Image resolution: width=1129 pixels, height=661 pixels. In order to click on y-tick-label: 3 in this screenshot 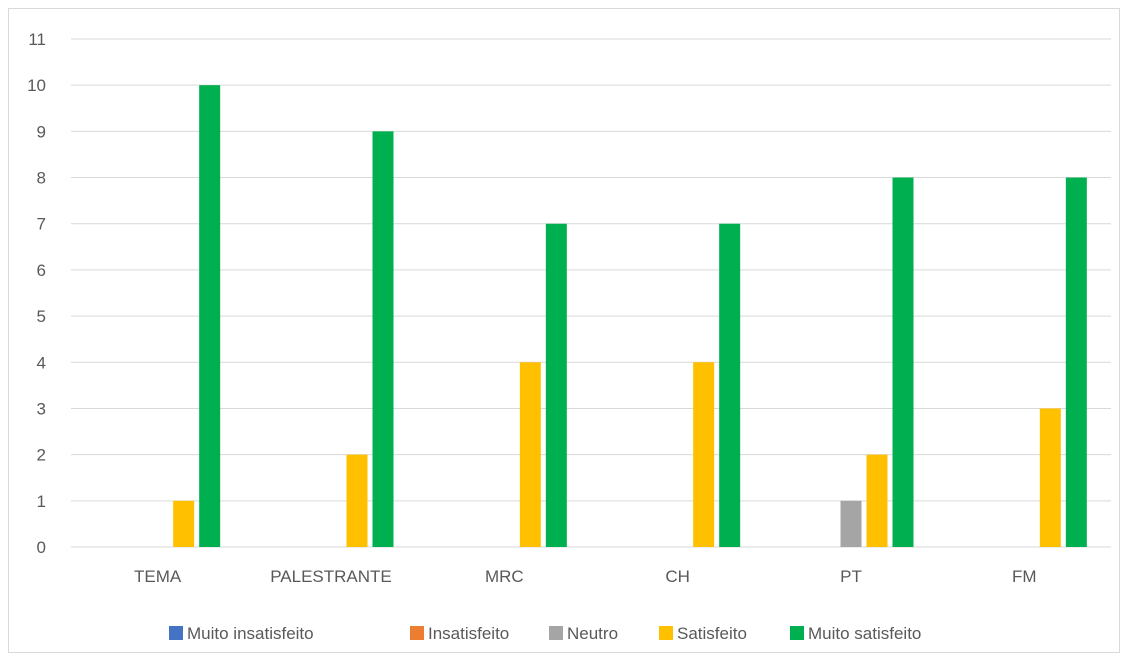, I will do `click(41, 408)`.